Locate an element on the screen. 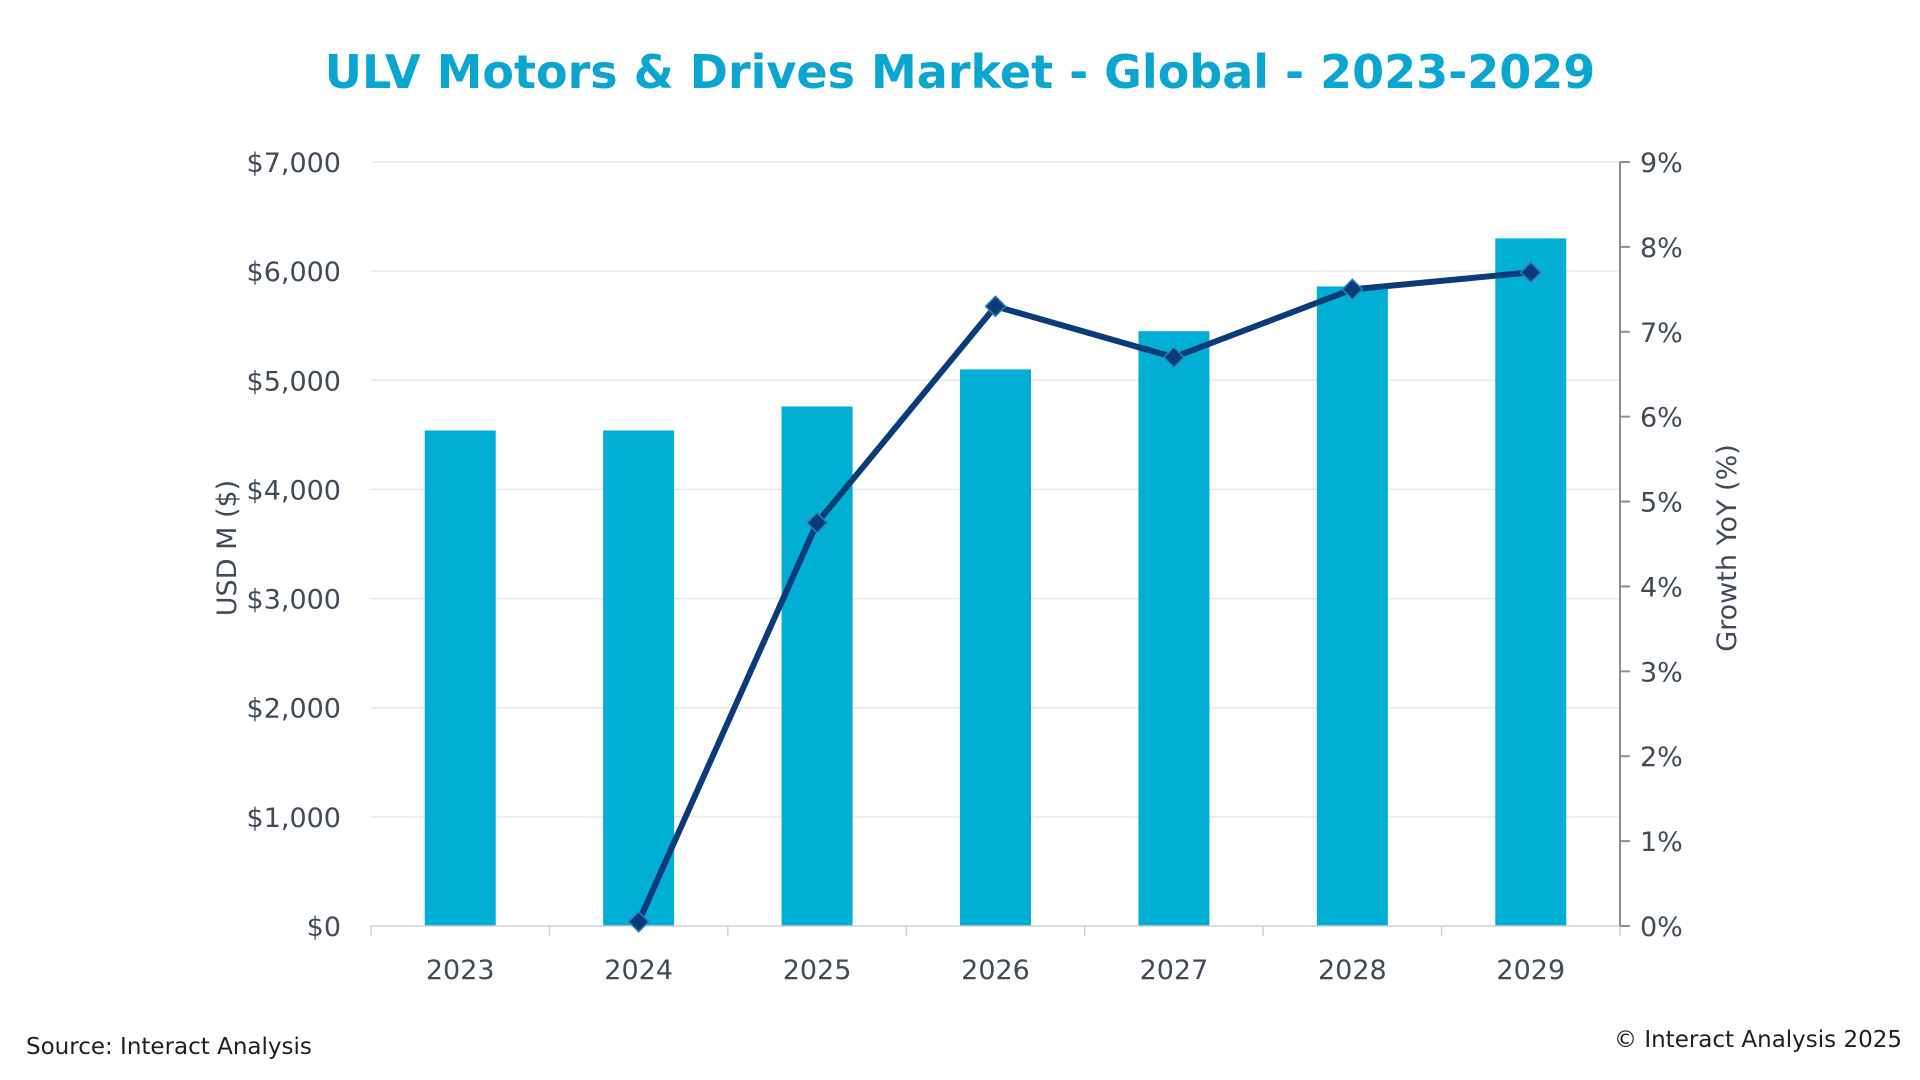 This screenshot has width=1920, height=1080. left-tick-label: $7,000 is located at coordinates (294, 163).